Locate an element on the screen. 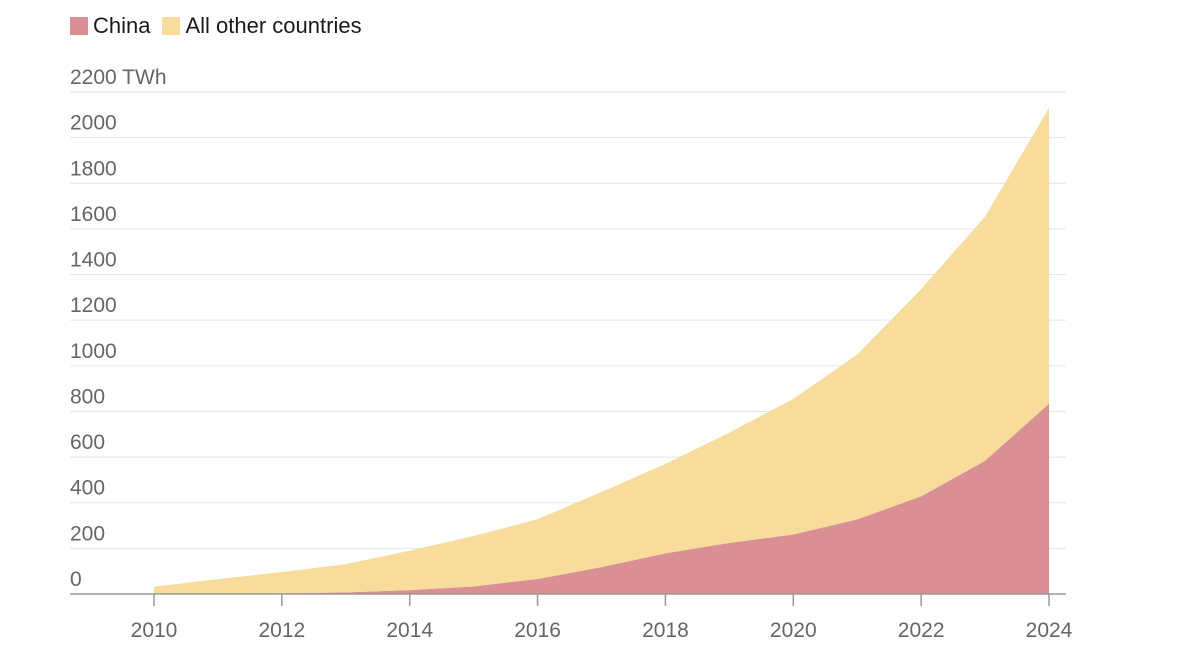 The width and height of the screenshot is (1200, 657). legend-item-other: All other countries is located at coordinates (262, 26).